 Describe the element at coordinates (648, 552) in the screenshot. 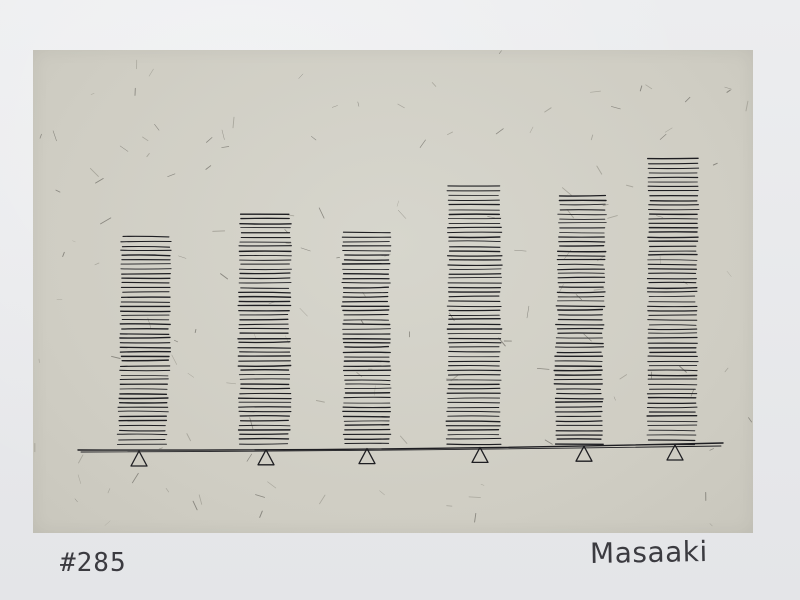

I see `artist-signature: Masaaki` at that location.